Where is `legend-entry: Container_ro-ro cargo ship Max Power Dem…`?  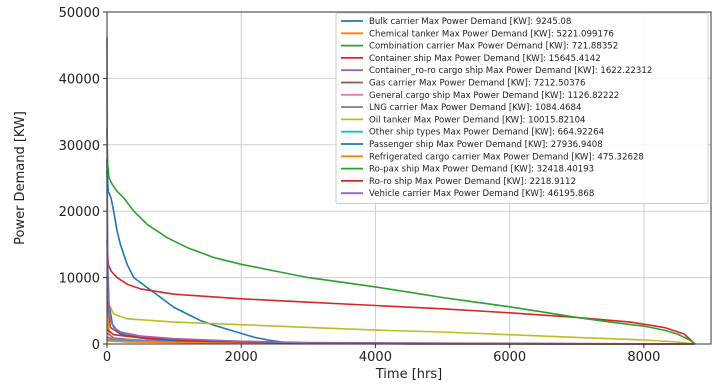 legend-entry: Container_ro-ro cargo ship Max Power Dem… is located at coordinates (510, 71).